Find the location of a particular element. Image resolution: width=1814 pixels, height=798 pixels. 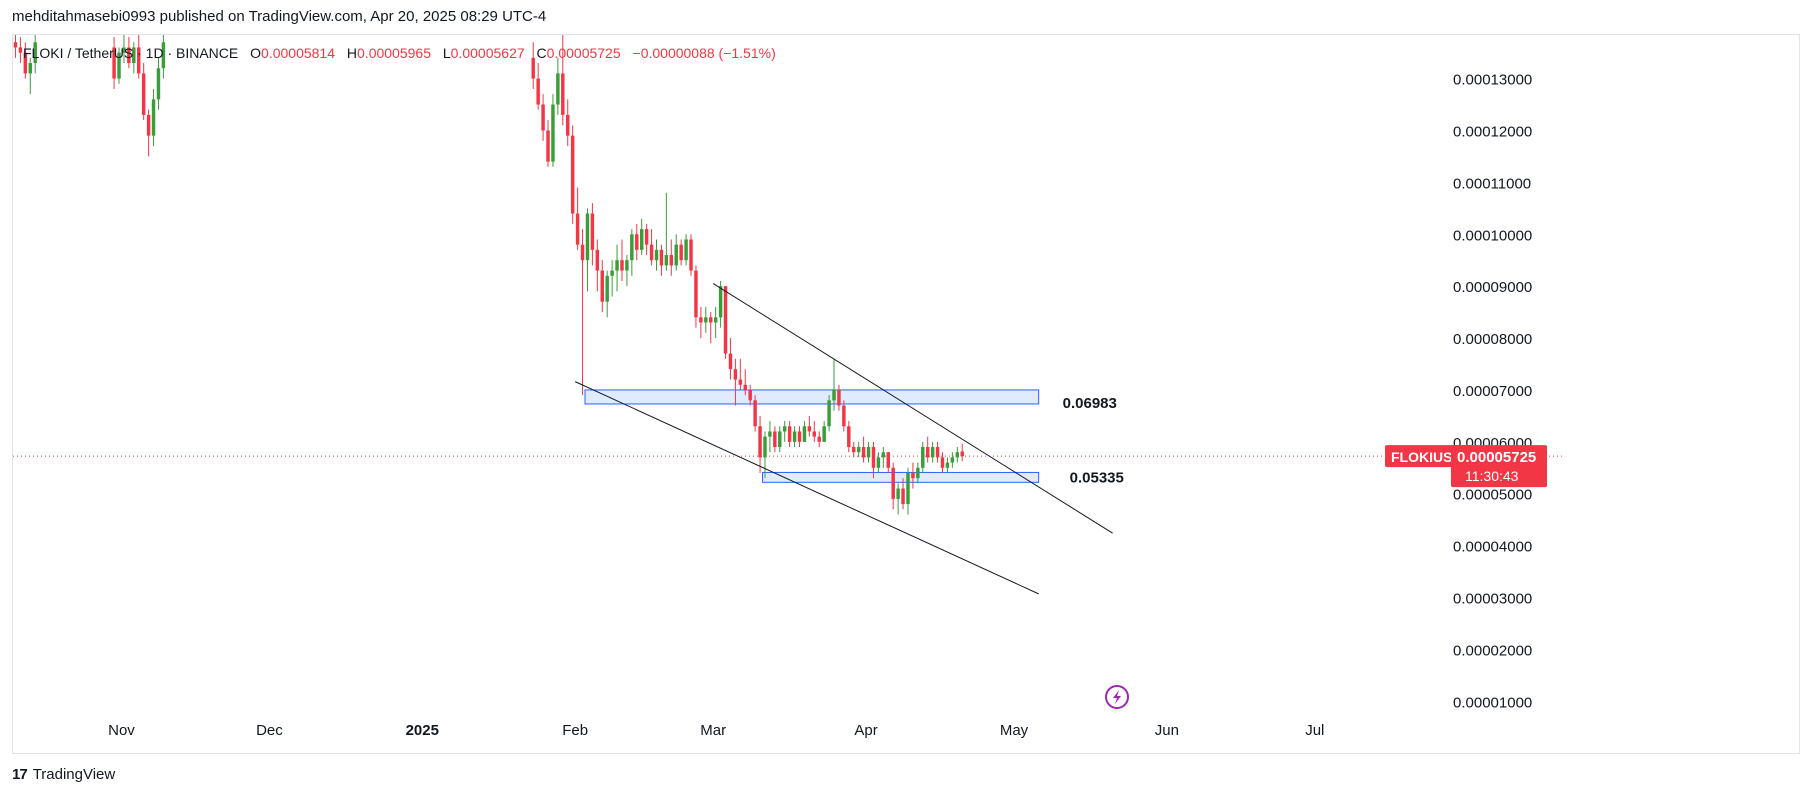

change-value: −0.00000088 (−1.51%) is located at coordinates (704, 53).